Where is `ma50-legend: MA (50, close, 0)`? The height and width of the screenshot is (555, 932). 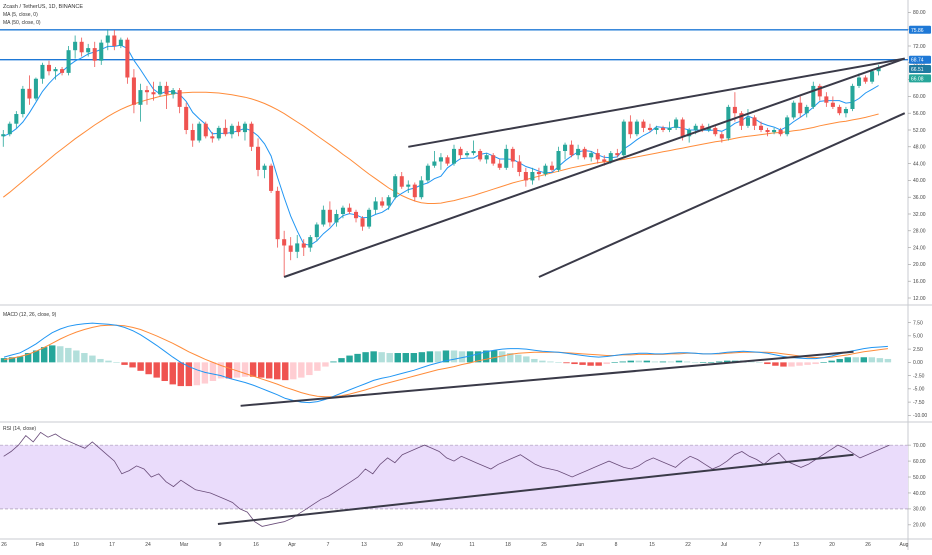 ma50-legend: MA (50, close, 0) is located at coordinates (22, 23).